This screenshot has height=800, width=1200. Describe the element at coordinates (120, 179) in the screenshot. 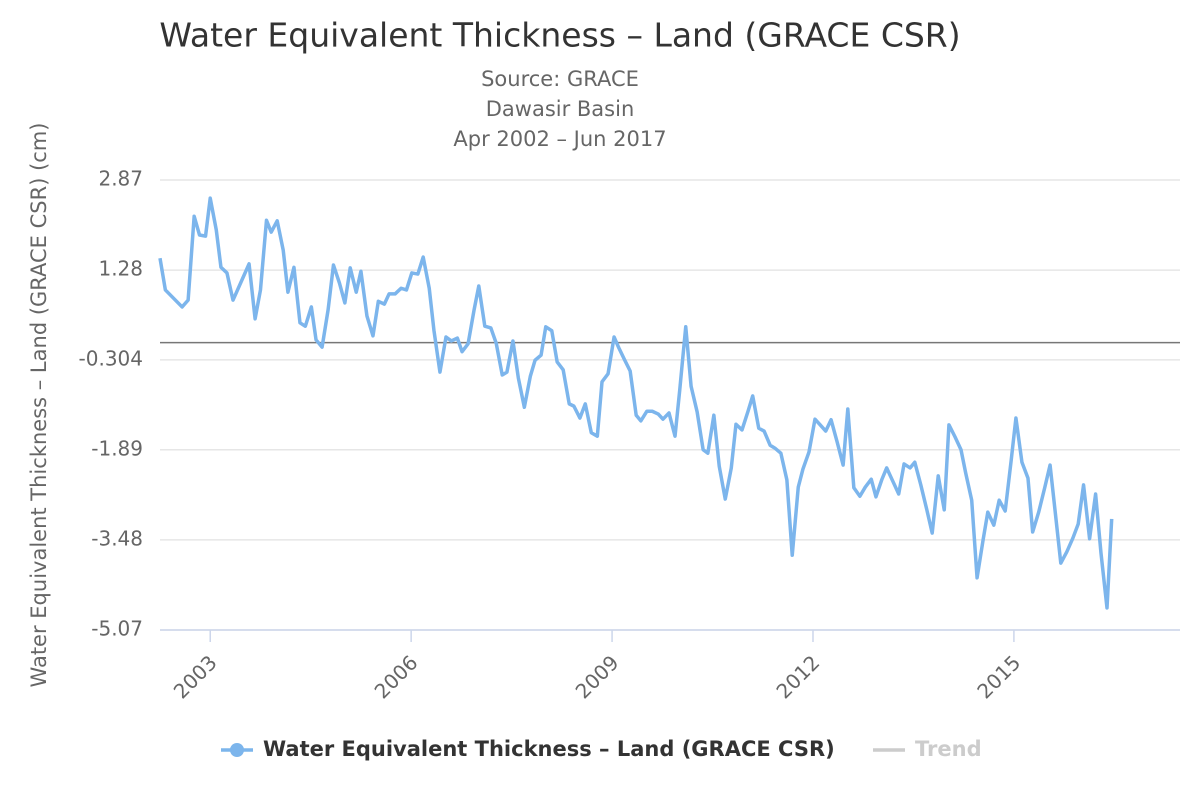

I see `y-tick-label: 2.87` at that location.